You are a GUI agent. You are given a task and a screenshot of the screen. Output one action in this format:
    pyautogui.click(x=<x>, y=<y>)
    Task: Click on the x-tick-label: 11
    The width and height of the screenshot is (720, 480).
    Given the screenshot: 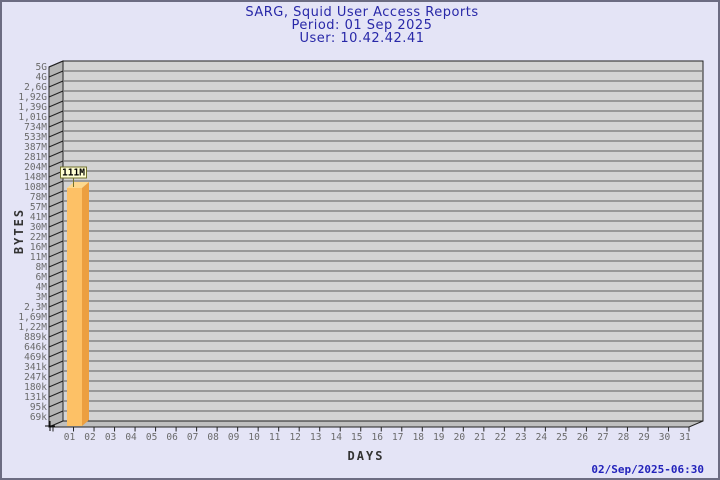 What is the action you would take?
    pyautogui.click(x=275, y=437)
    